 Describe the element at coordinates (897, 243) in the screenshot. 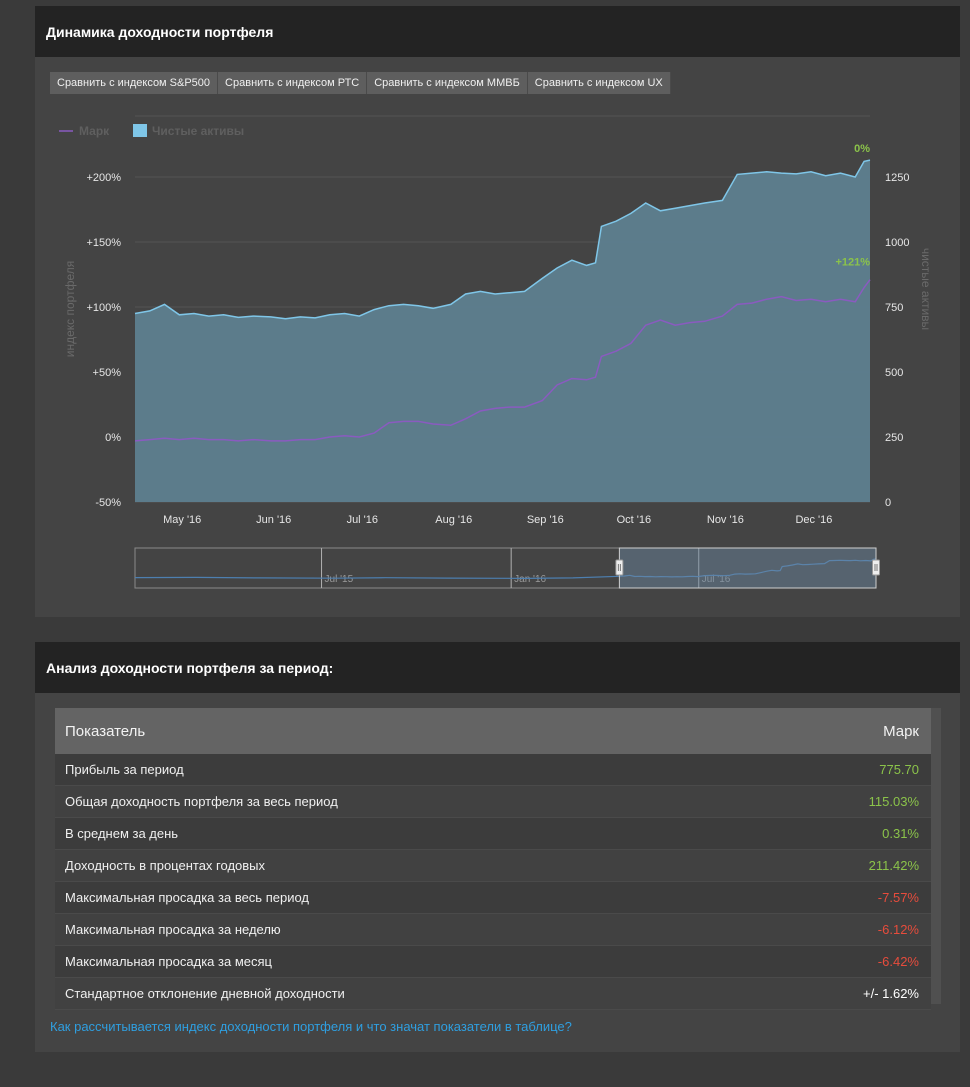

I see `y-right-tick-label: 1000` at that location.